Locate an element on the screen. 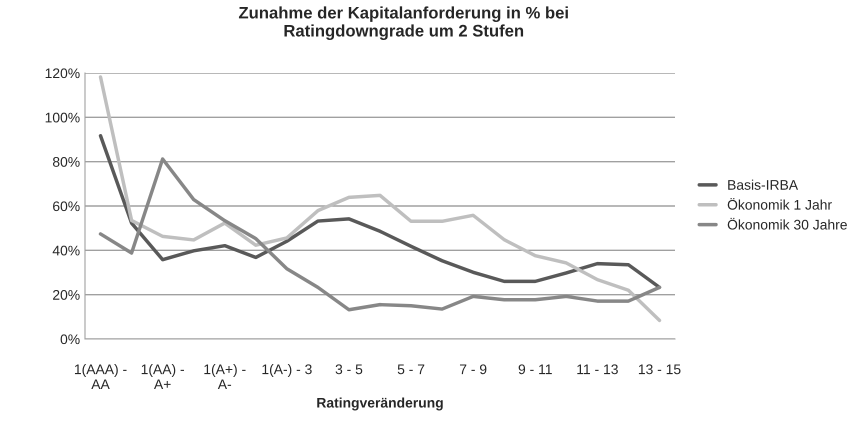  x-tick-label: 7 - 9 is located at coordinates (473, 369).